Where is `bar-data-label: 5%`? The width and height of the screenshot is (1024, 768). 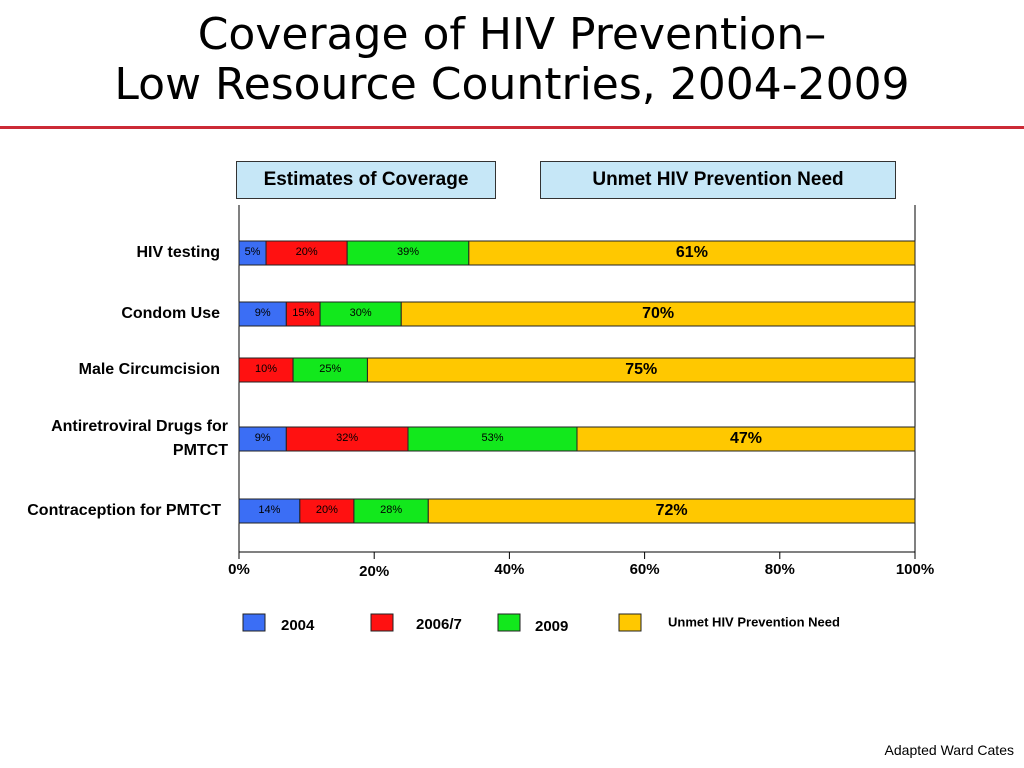 bar-data-label: 5% is located at coordinates (253, 252).